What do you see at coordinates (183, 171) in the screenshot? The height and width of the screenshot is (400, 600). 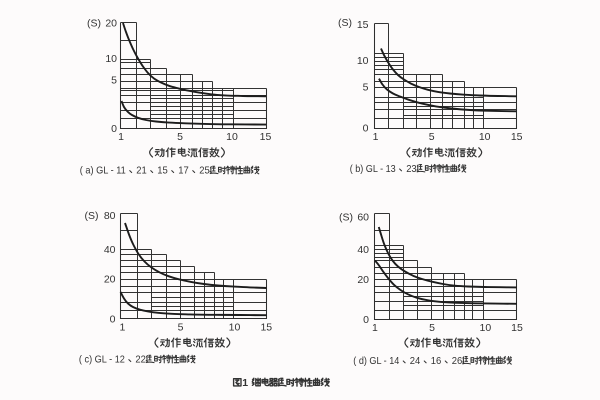 I see `svg-text: 17` at bounding box center [183, 171].